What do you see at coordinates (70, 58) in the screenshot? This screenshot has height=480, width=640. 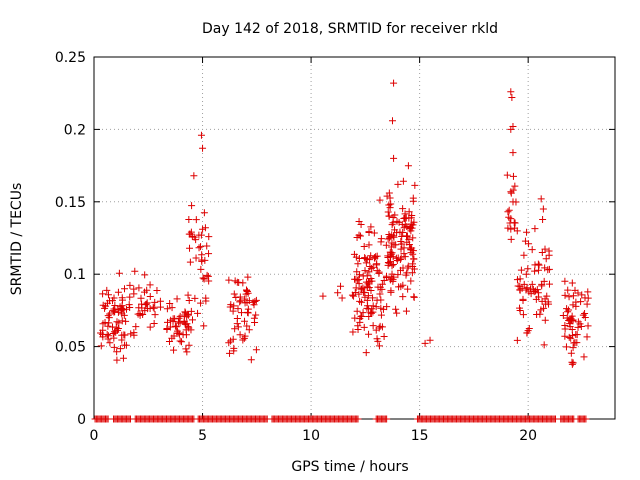 I see `y-tick-label: 0.25` at bounding box center [70, 58].